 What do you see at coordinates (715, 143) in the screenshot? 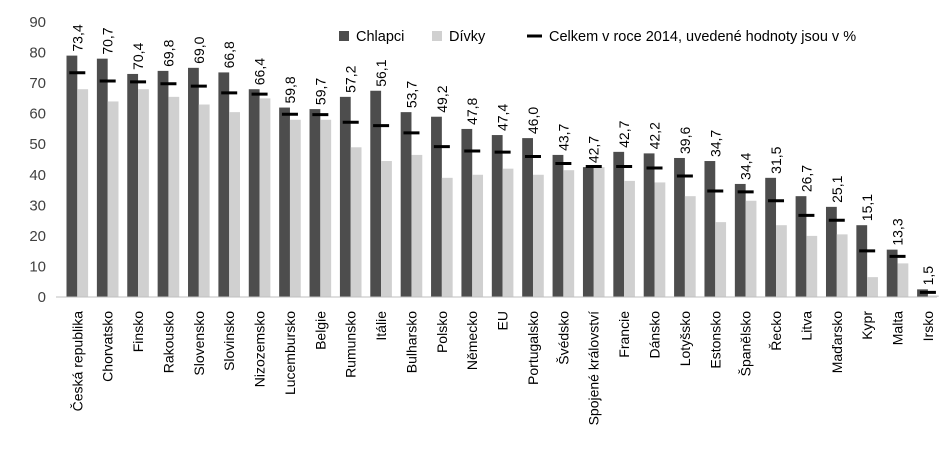
I see `data-label: 34,7` at bounding box center [715, 143].